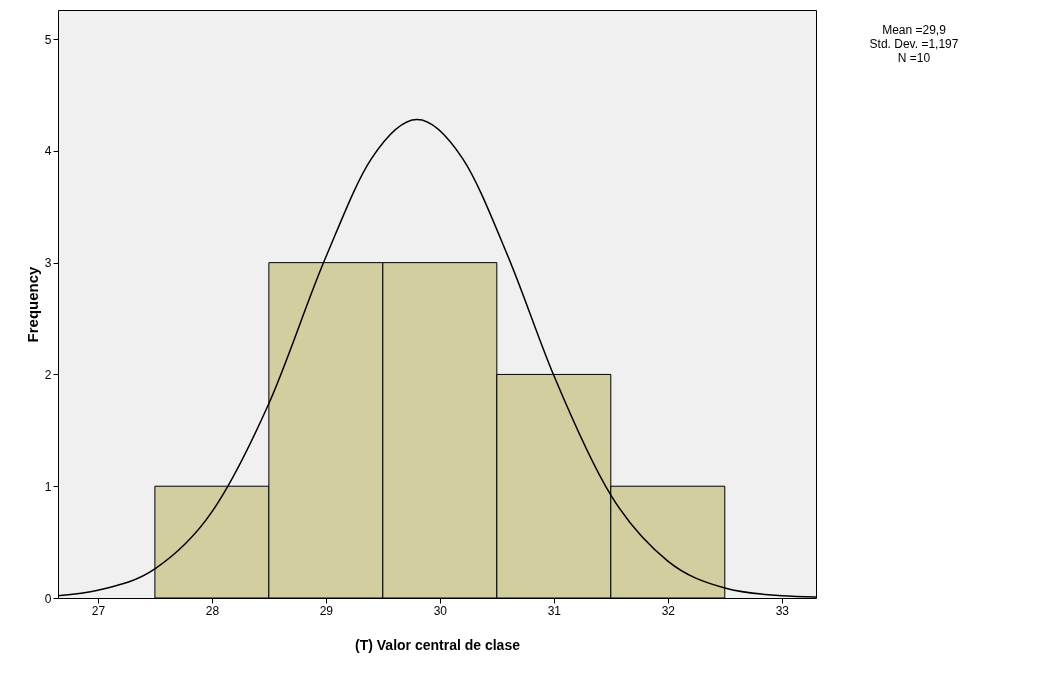 This screenshot has height=679, width=1037. What do you see at coordinates (668, 610) in the screenshot?
I see `x-tick-label: 32` at bounding box center [668, 610].